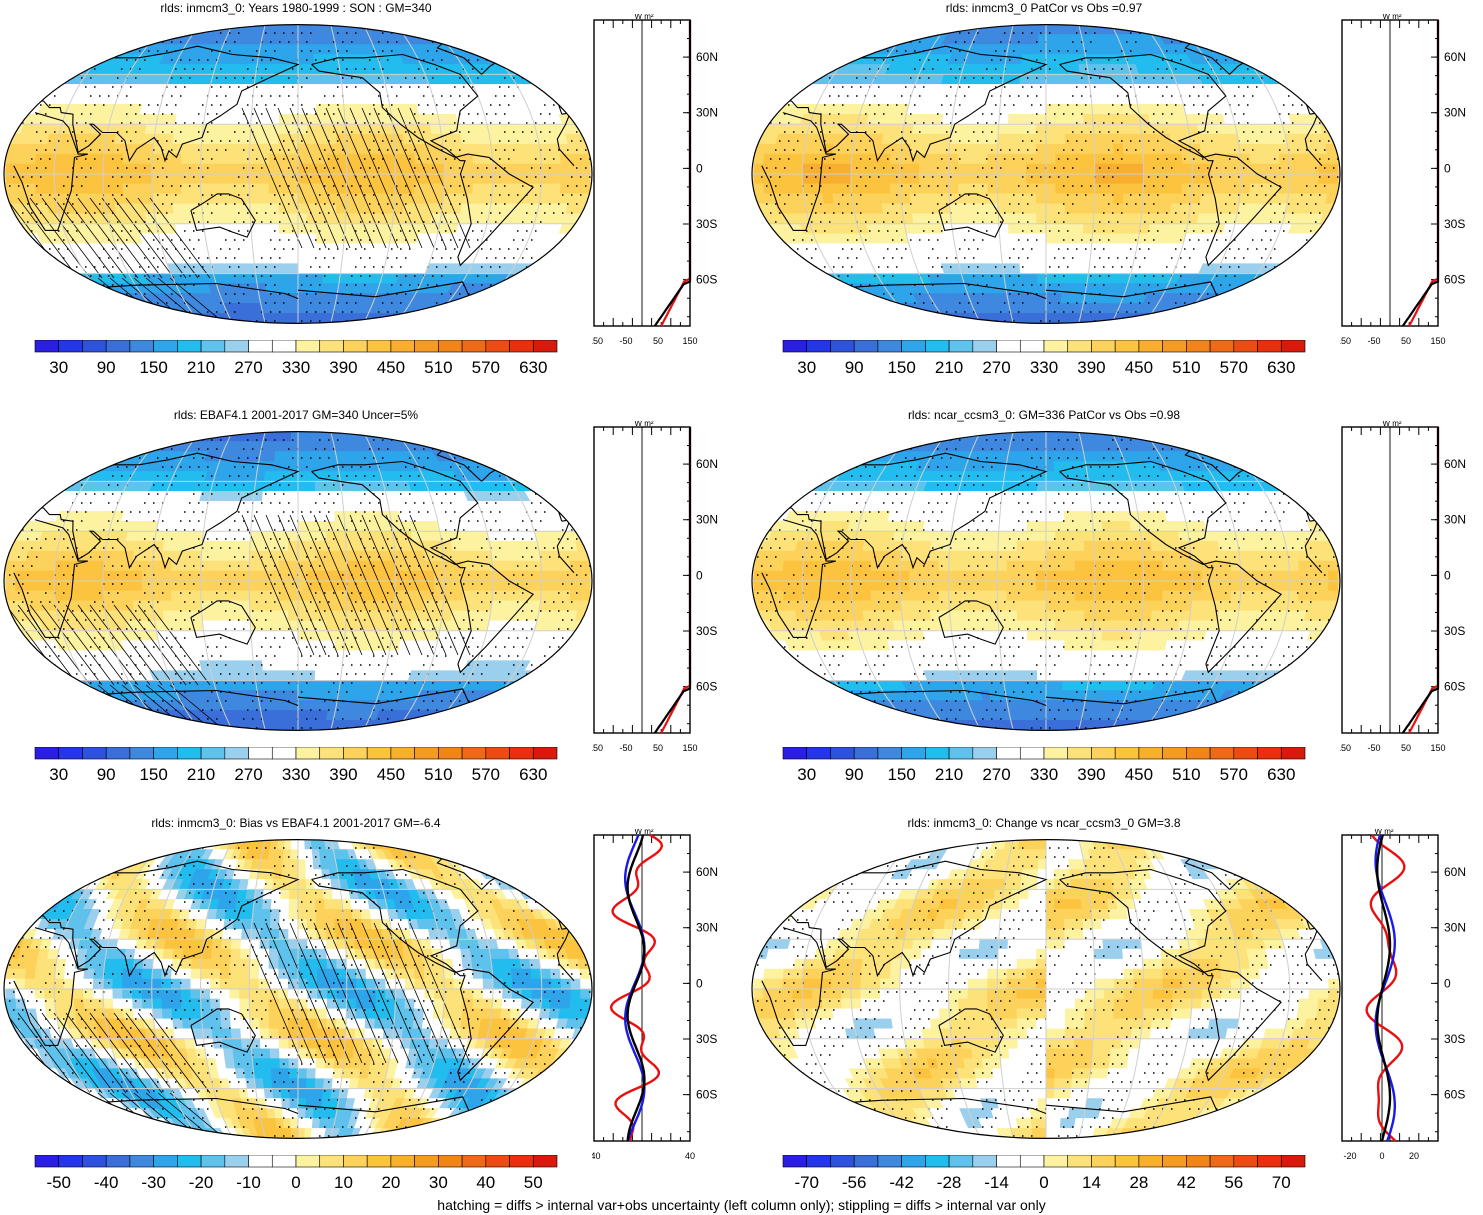  I want to click on colorbar-label: 150, so click(901, 367).